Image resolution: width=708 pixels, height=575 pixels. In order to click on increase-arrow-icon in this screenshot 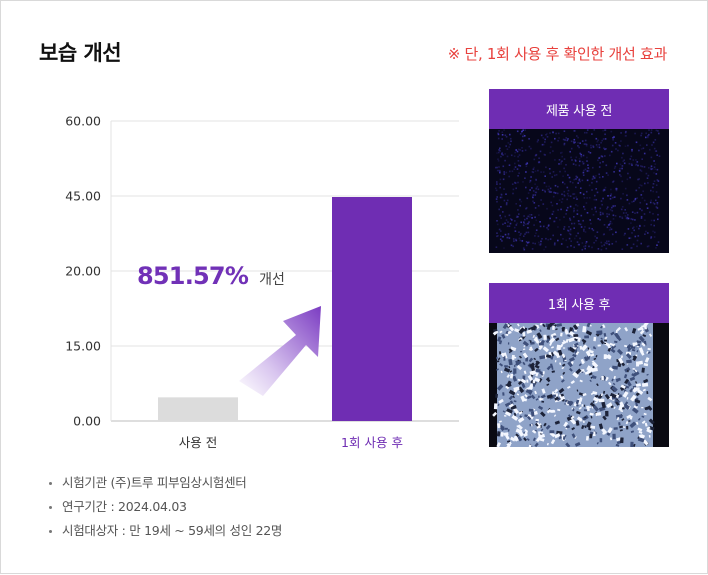, I will do `click(280, 351)`.